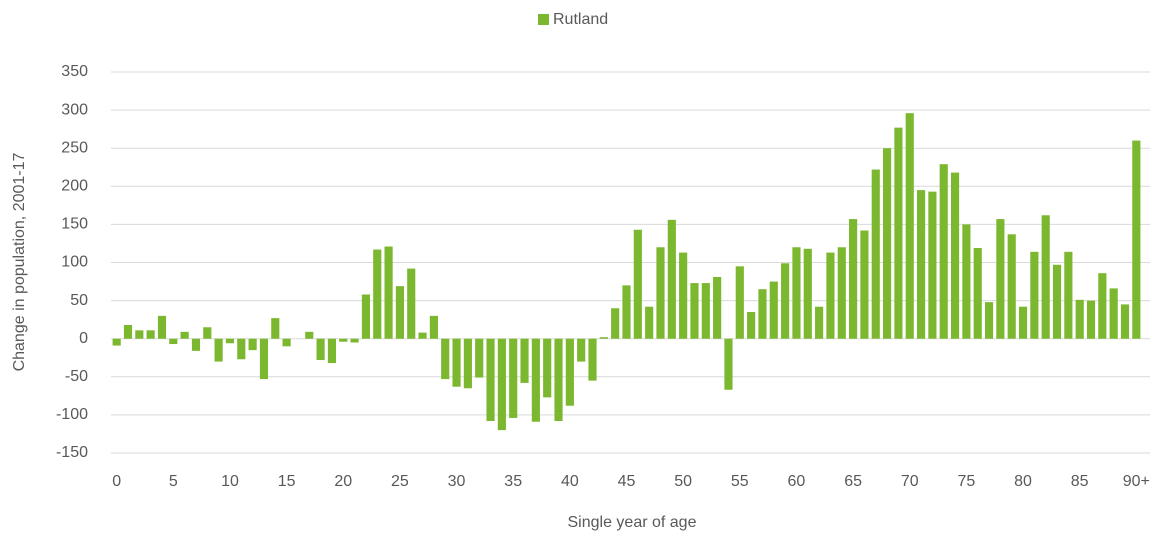  I want to click on y-tick-label: 200, so click(74, 186).